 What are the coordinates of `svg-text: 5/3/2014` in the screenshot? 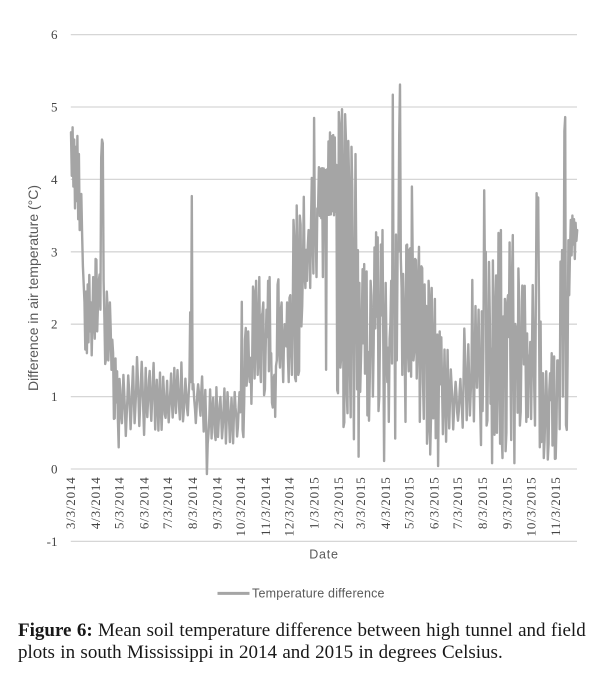 It's located at (119, 503).